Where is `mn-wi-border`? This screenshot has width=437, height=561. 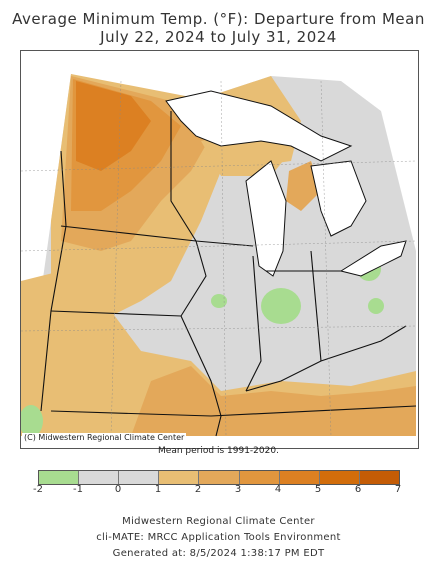 mn-wi-border is located at coordinates (183, 176).